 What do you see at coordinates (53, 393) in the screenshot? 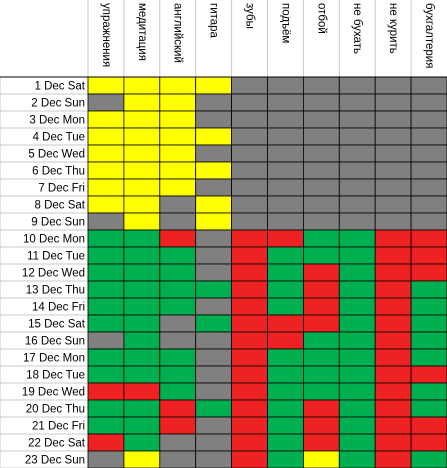
I see `row-label: 19 Dec Wed` at bounding box center [53, 393].